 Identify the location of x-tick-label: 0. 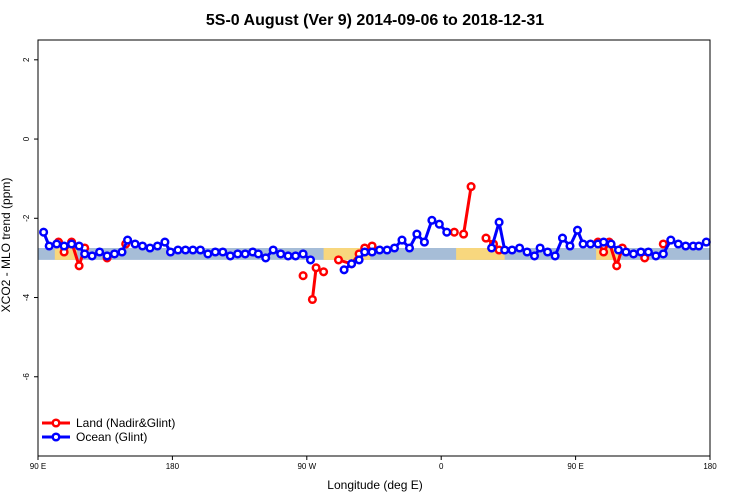
(441, 466).